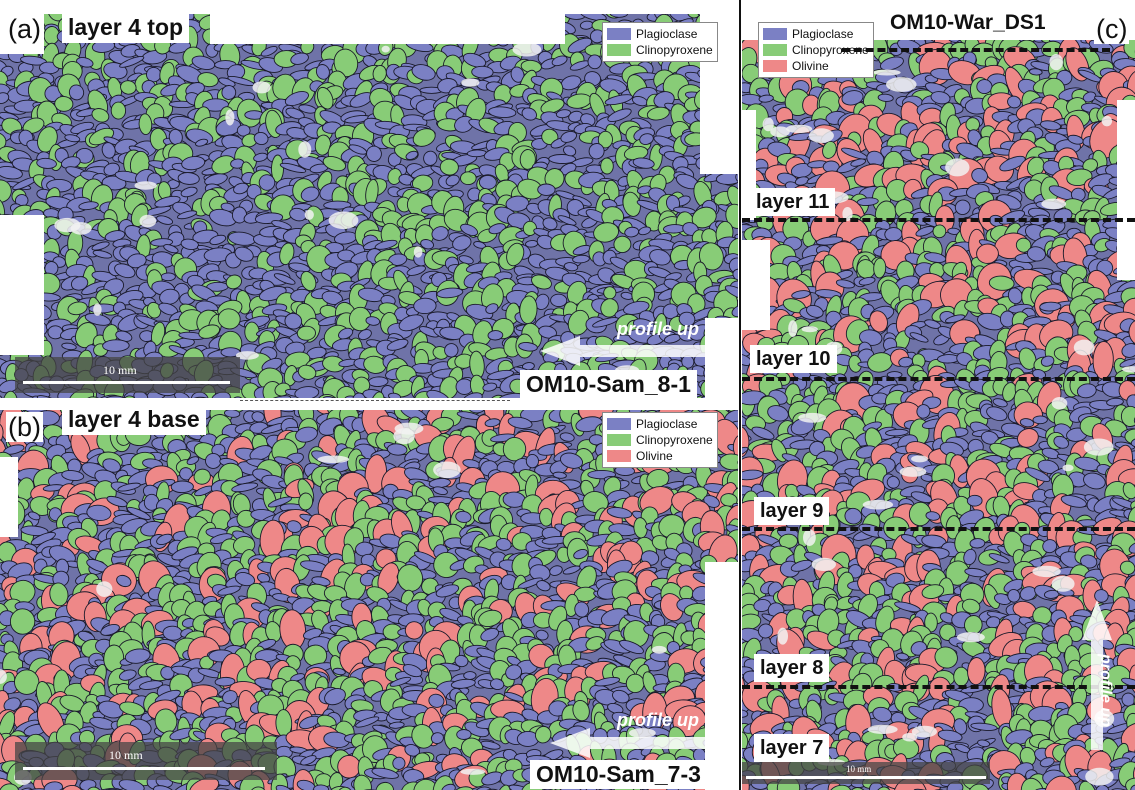 The height and width of the screenshot is (790, 1135). I want to click on panel-a-scale-bar: 10 mm, so click(127, 375).